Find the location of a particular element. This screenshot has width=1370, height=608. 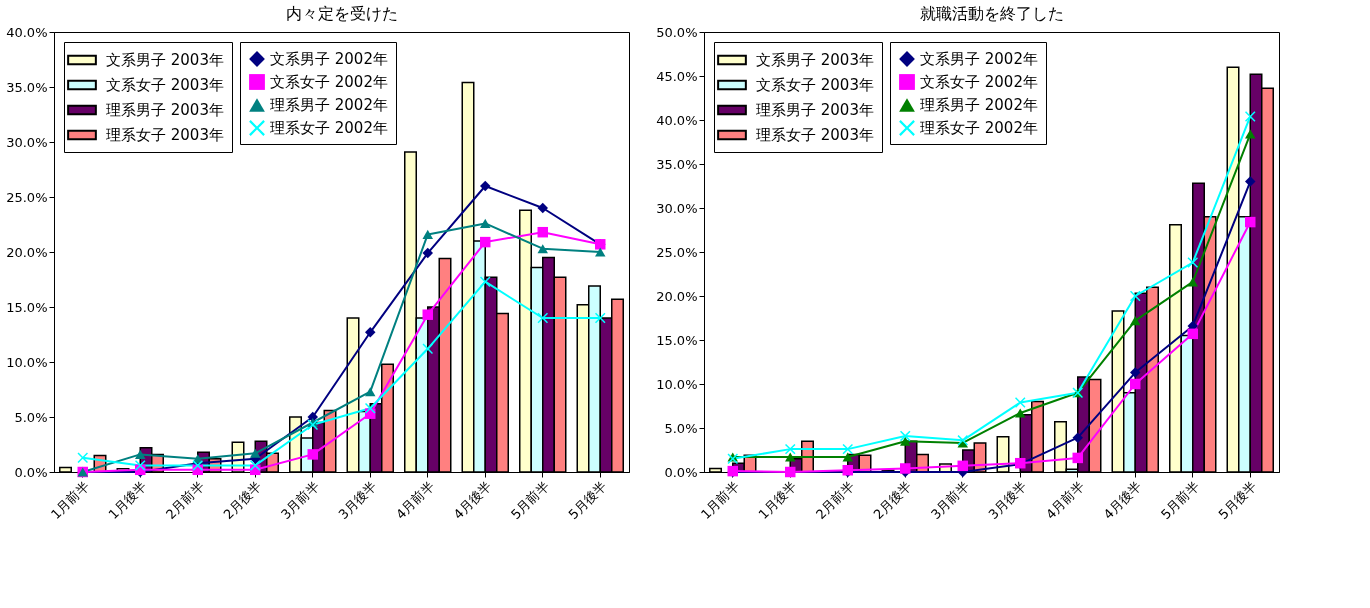

y-tick-label: 45.0% is located at coordinates (677, 76).